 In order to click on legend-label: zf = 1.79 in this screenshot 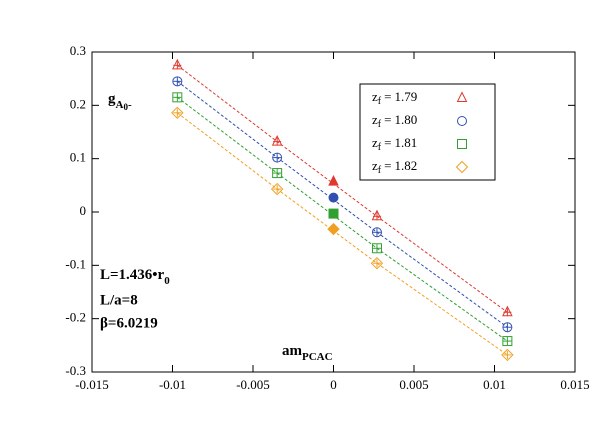, I will do `click(394, 98)`.